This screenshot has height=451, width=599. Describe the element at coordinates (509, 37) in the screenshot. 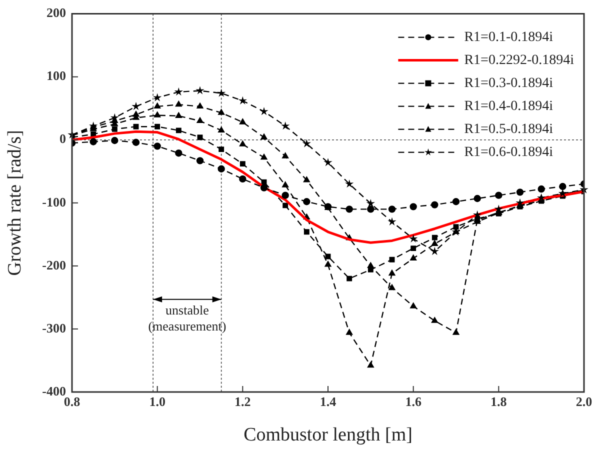

I see `legend-label: R1=0.1-0.1894i` at that location.